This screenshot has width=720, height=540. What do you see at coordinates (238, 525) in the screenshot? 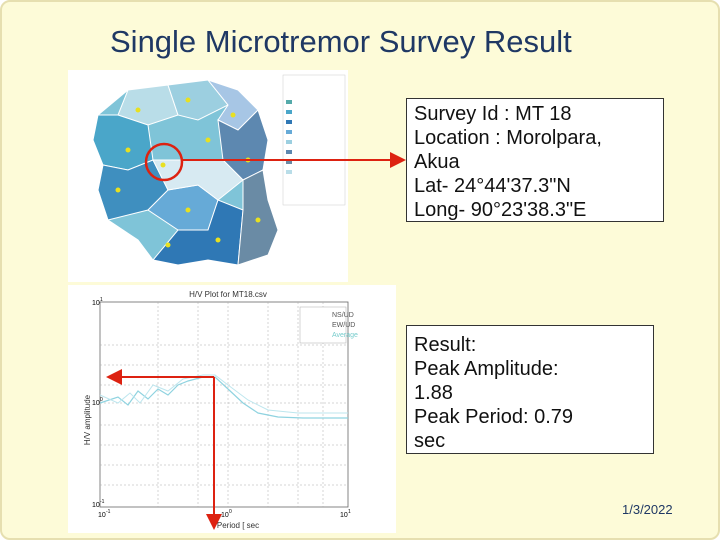
I see `x-axis-label: Period [ sec` at bounding box center [238, 525].